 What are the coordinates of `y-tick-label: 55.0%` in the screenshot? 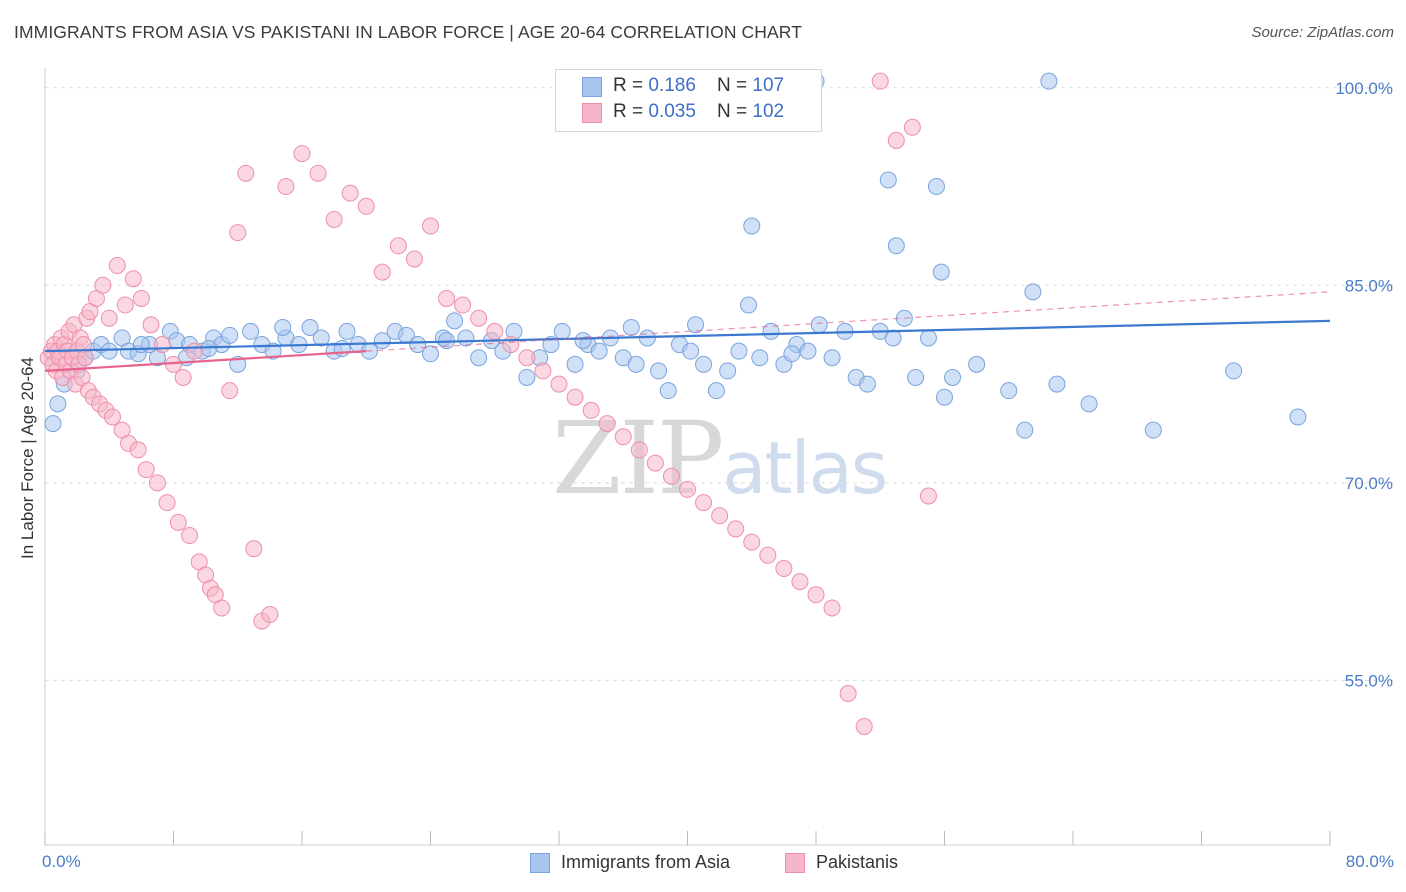 It's located at (1369, 680).